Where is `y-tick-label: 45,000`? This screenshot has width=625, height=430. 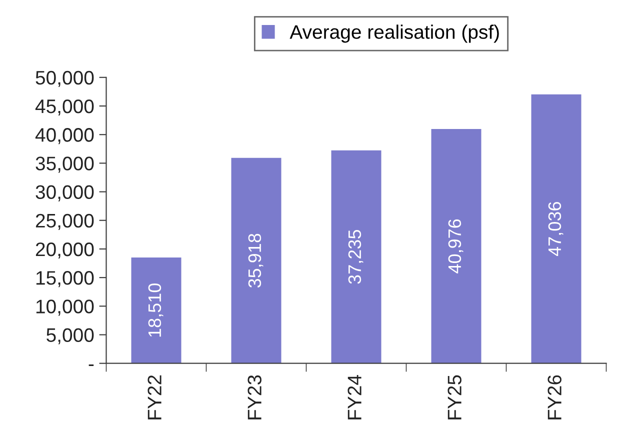 y-tick-label: 45,000 is located at coordinates (64, 107).